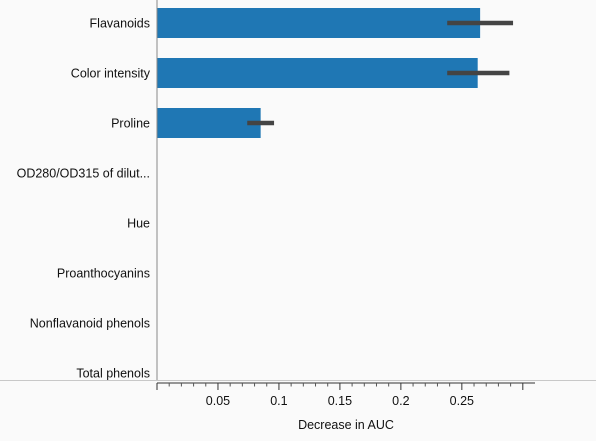  What do you see at coordinates (90, 324) in the screenshot?
I see `category-label-nonflavanoid-phenols: Nonflavanoid phenols` at bounding box center [90, 324].